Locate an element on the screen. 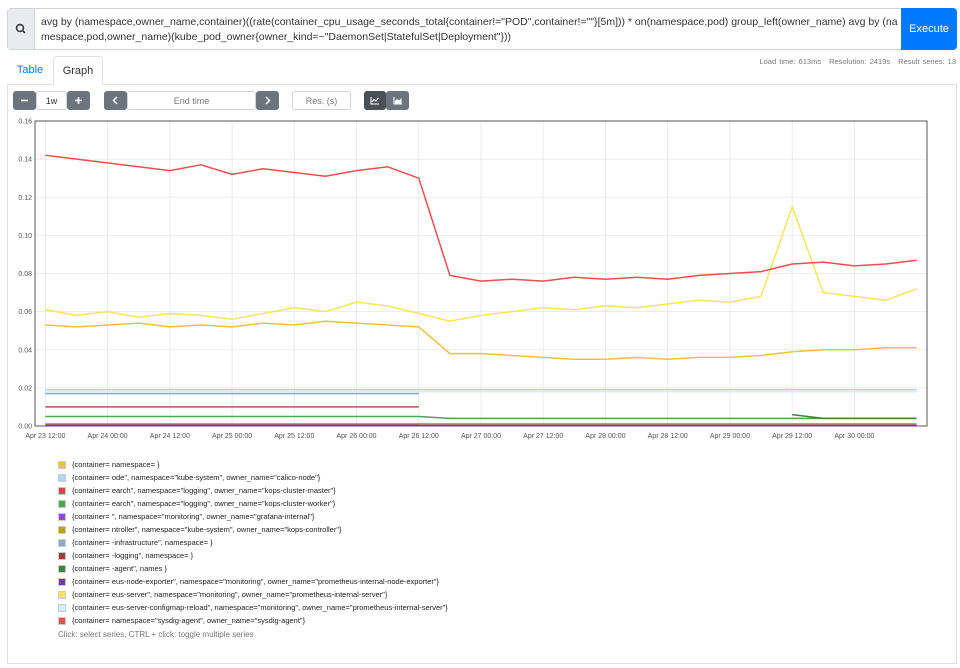  y-tick-label: 0.10 is located at coordinates (25, 236).